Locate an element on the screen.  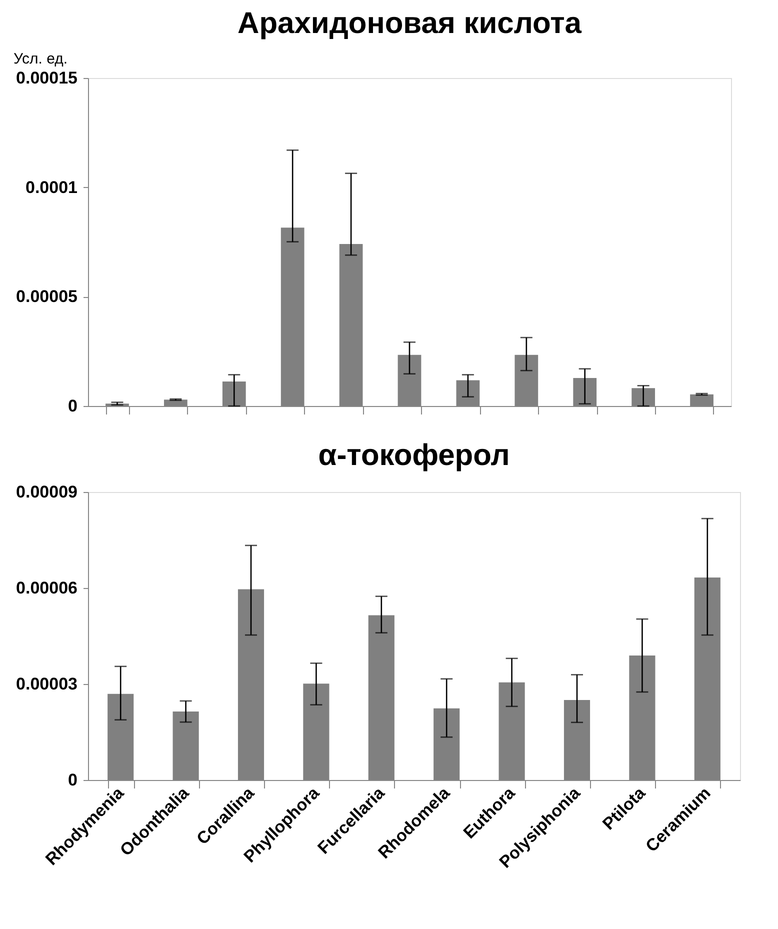
y-axis-title: Усл. ед. is located at coordinates (41, 59).